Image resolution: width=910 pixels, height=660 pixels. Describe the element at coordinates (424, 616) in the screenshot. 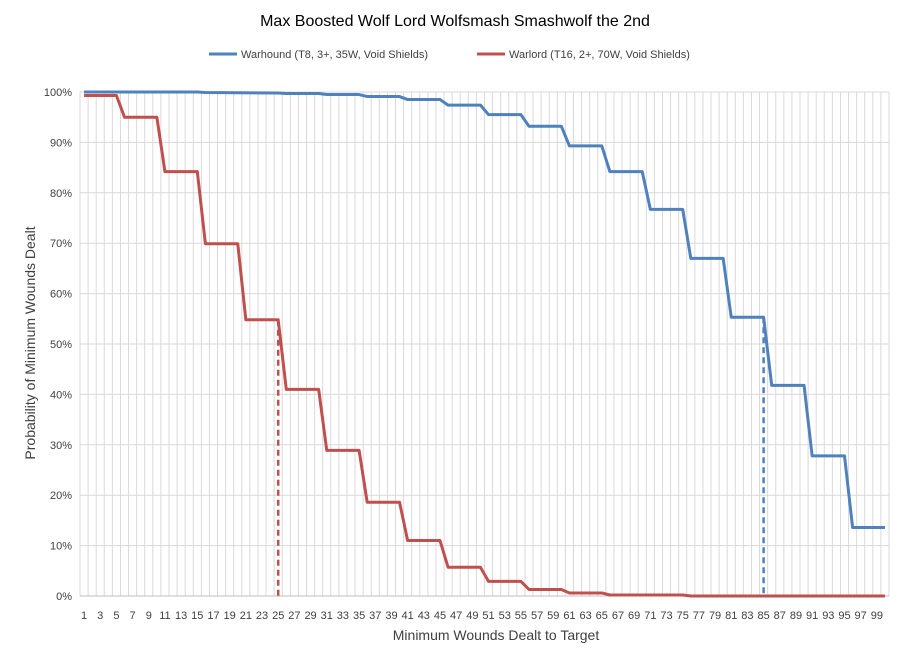

I see `x-tick-label: 43` at that location.